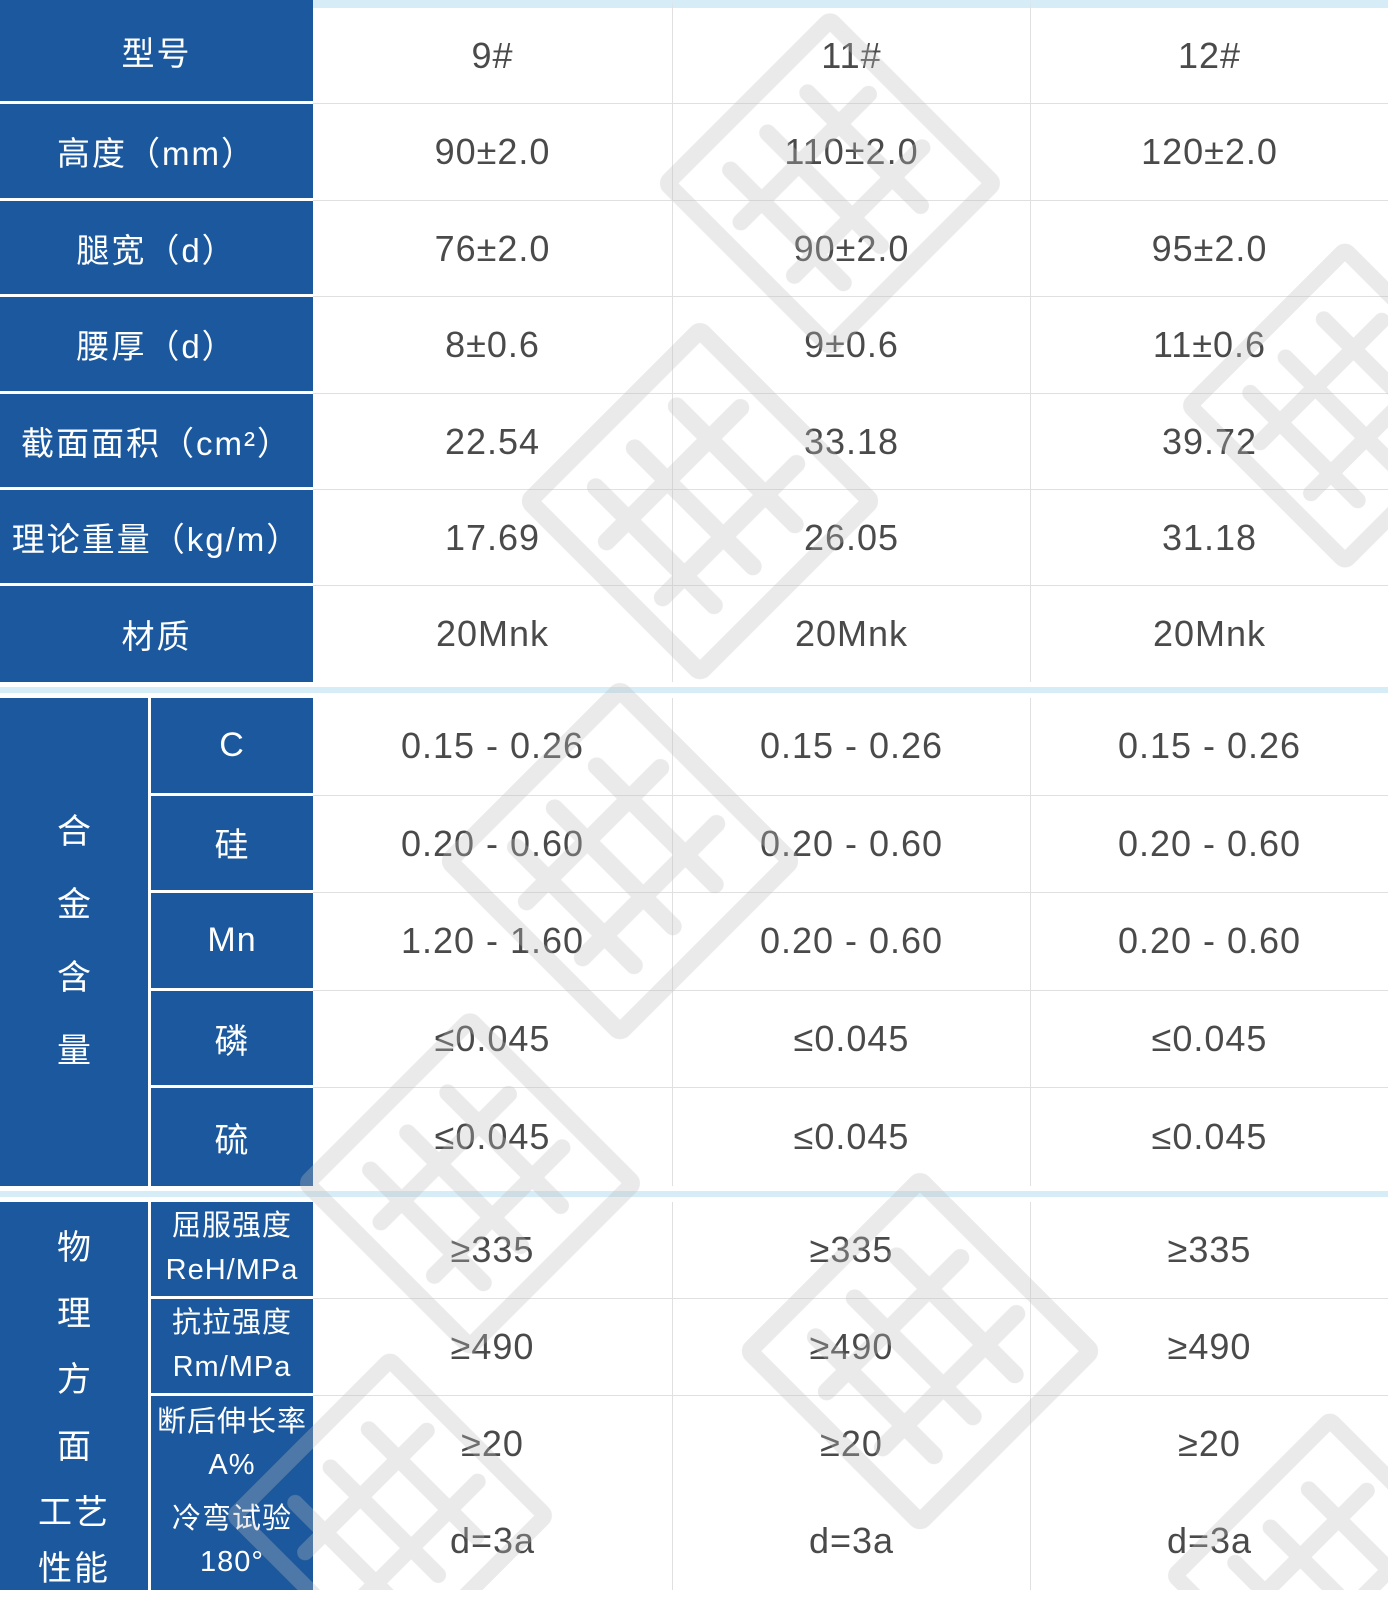 Image resolution: width=1388 pixels, height=1598 pixels. I want to click on row-label: 材质, so click(156, 634).